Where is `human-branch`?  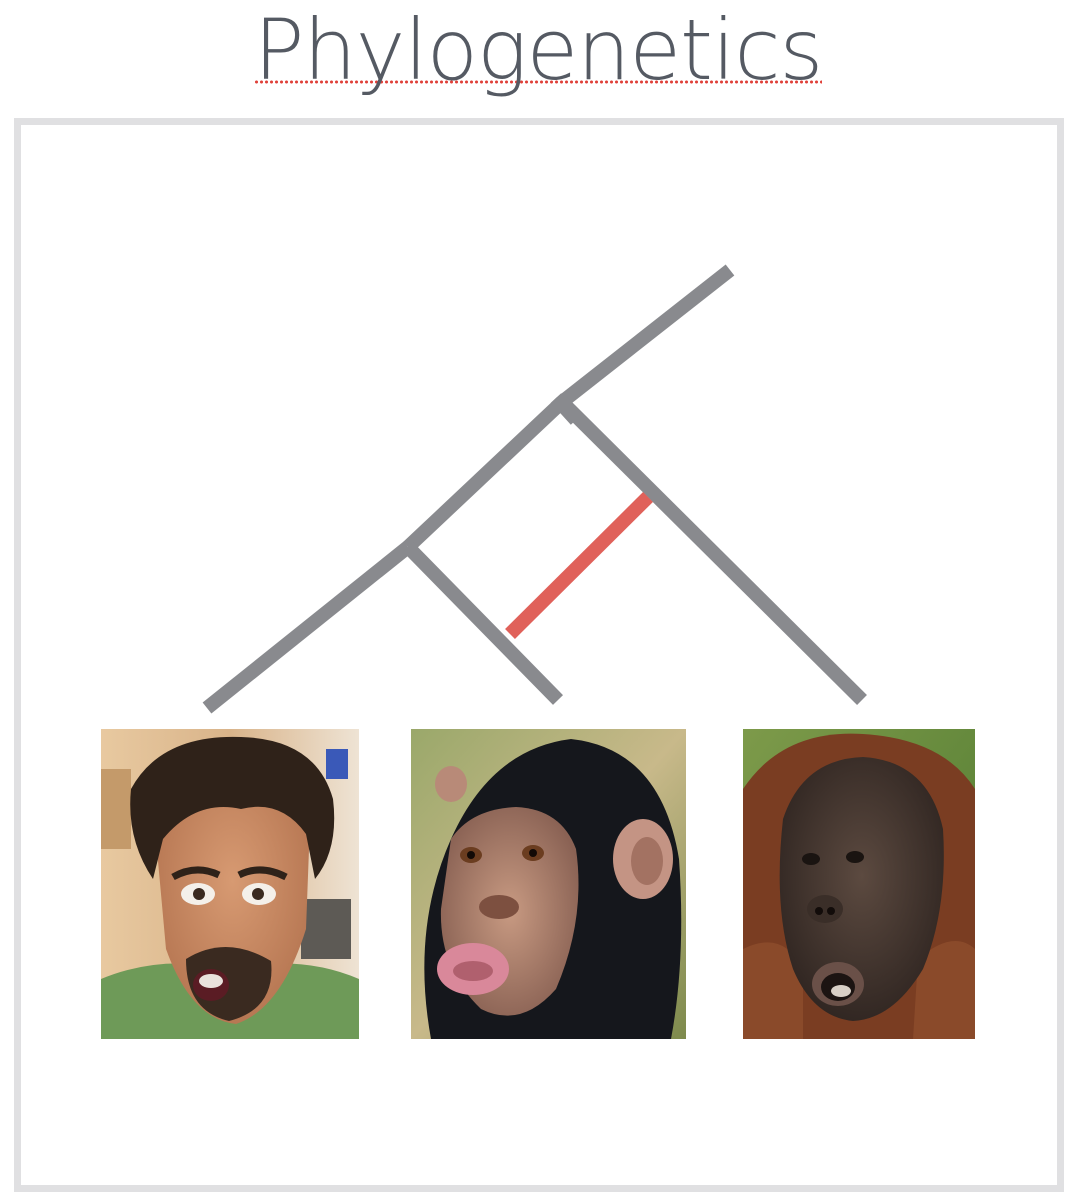 human-branch is located at coordinates (307, 627).